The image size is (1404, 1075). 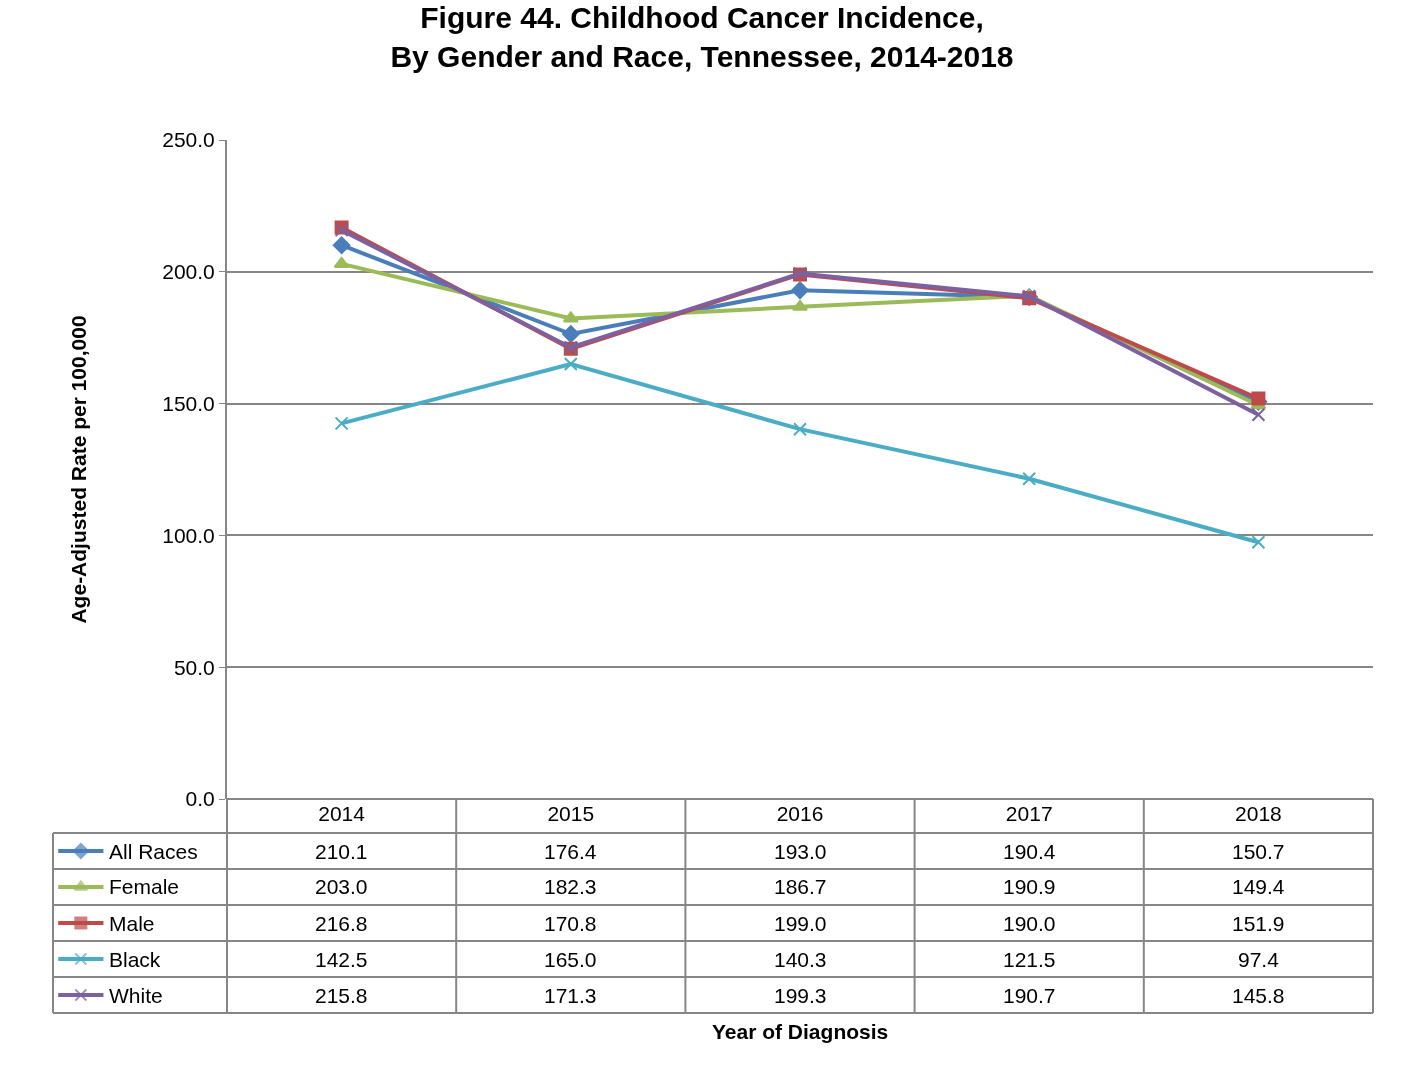 I want to click on legend-label: Black, so click(x=135, y=959).